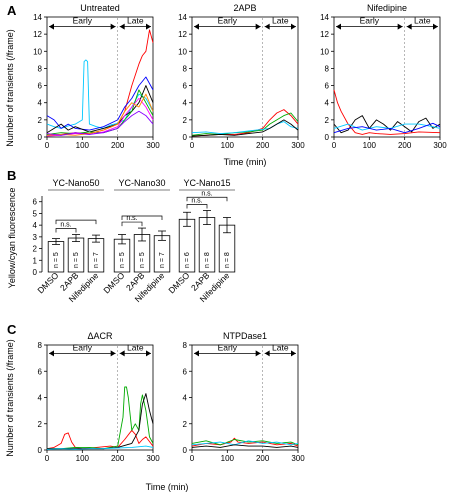 The height and width of the screenshot is (500, 456). Describe the element at coordinates (35, 213) in the screenshot. I see `y-tick-label: 5` at that location.